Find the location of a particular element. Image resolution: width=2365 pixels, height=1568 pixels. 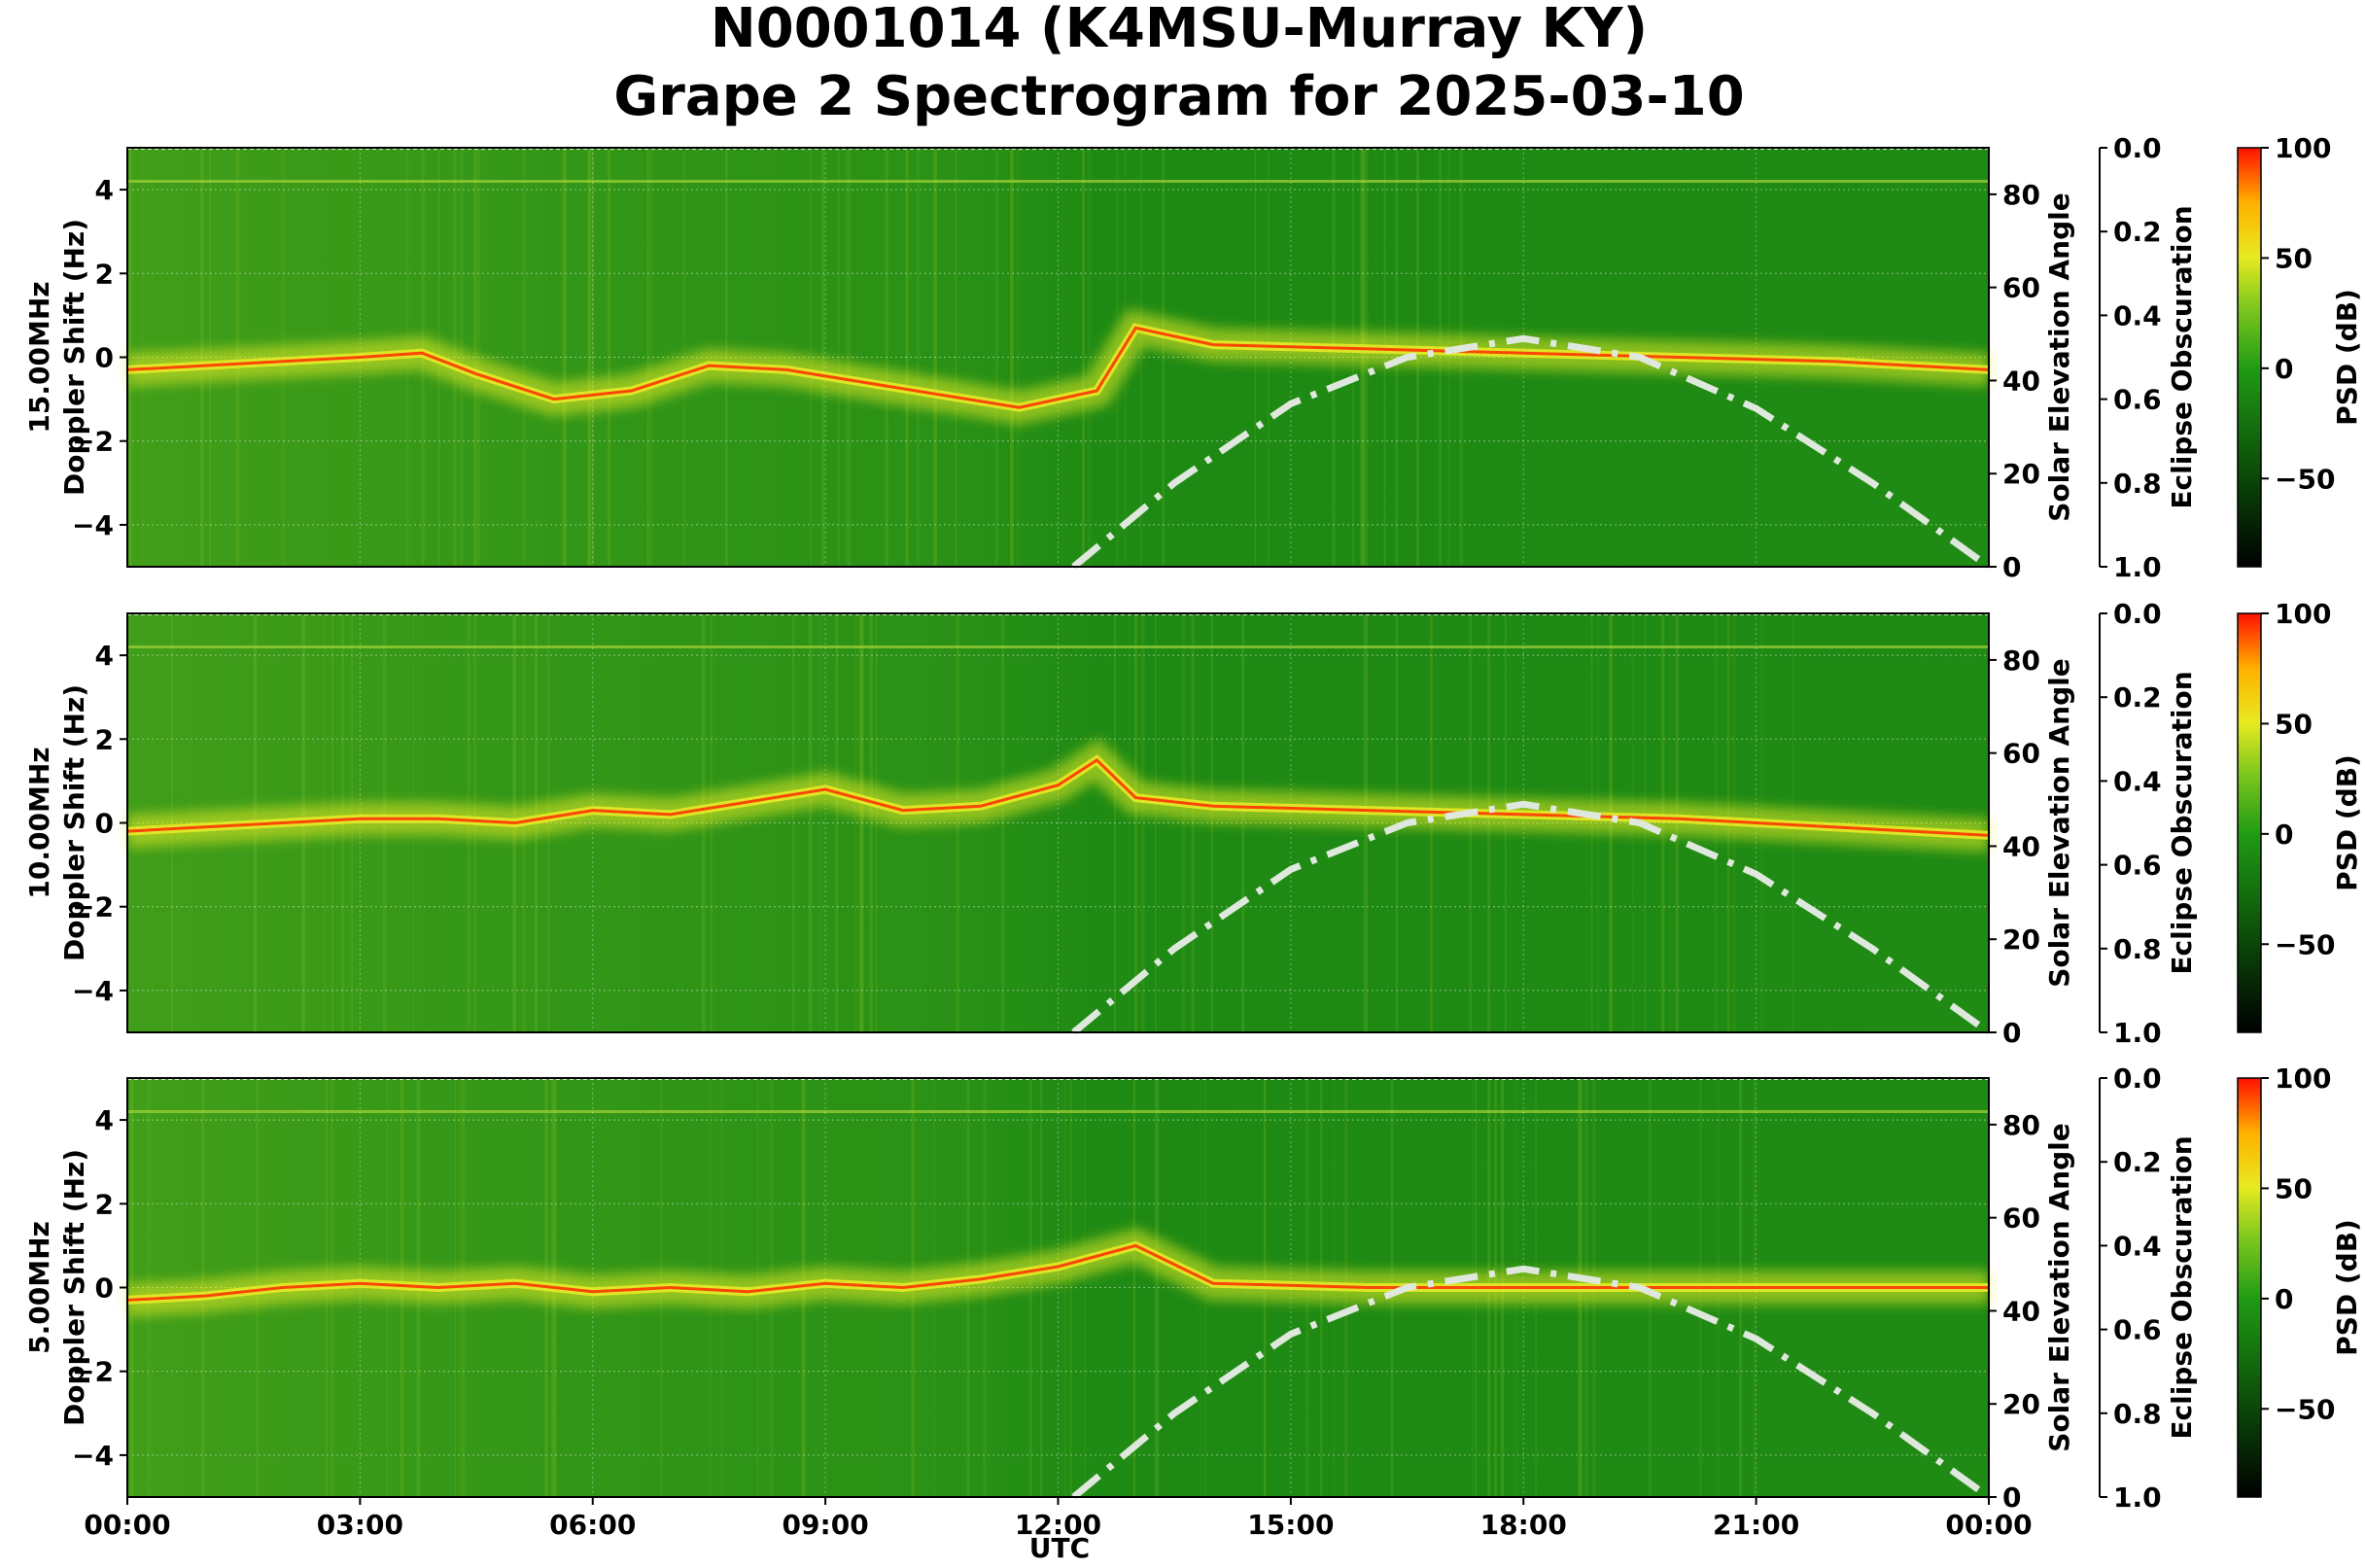

x-tick-label: 18:00 is located at coordinates (1524, 1525).